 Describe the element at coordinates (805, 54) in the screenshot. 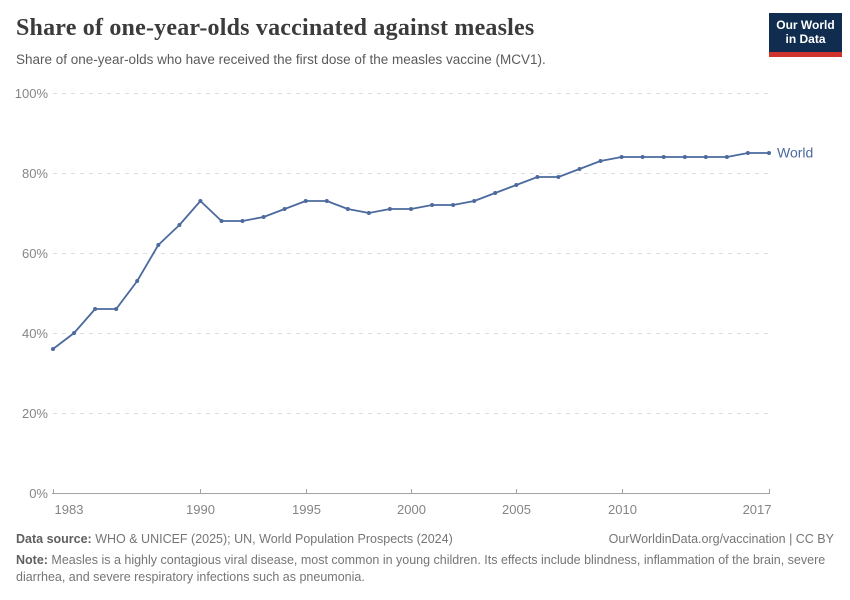

I see `logo-red-bar` at that location.